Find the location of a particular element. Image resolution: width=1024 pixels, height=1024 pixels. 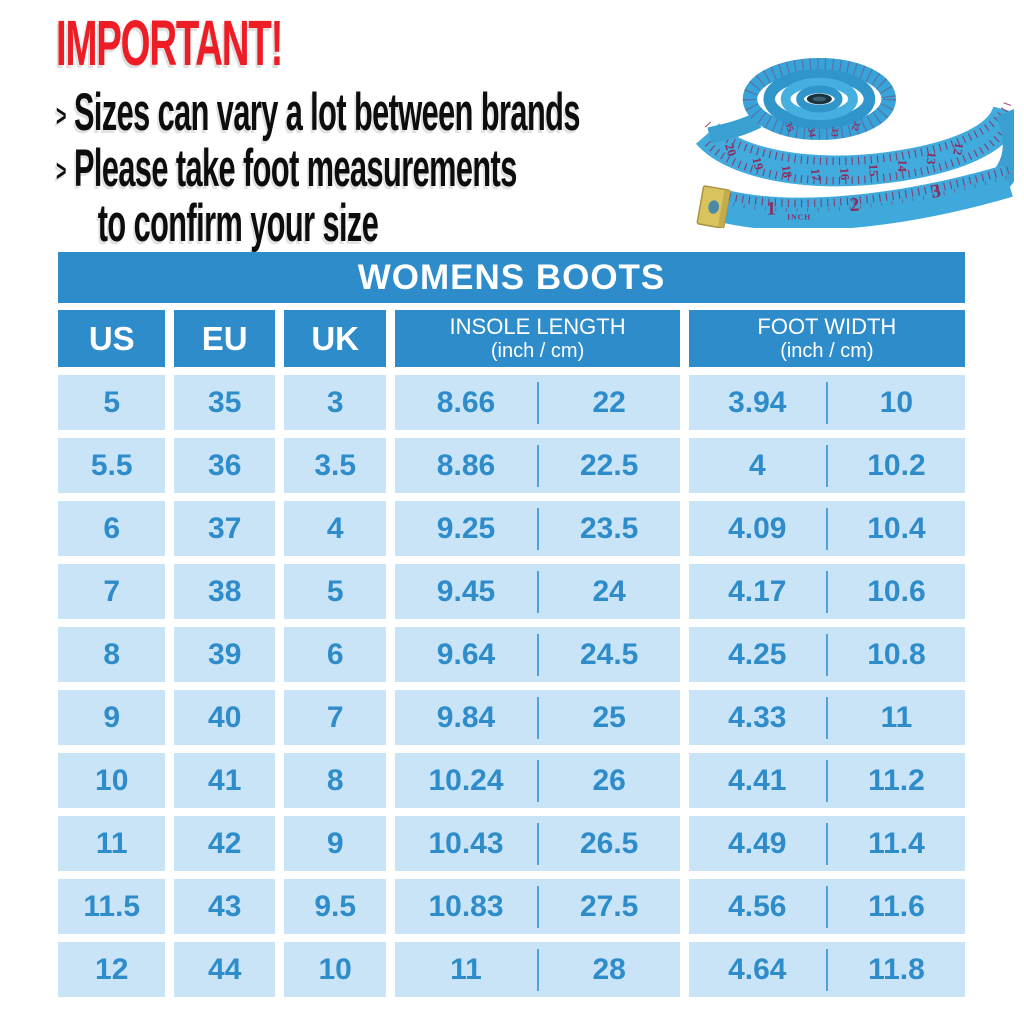

cell-foot-width: 4.09 10.4 is located at coordinates (826, 528).